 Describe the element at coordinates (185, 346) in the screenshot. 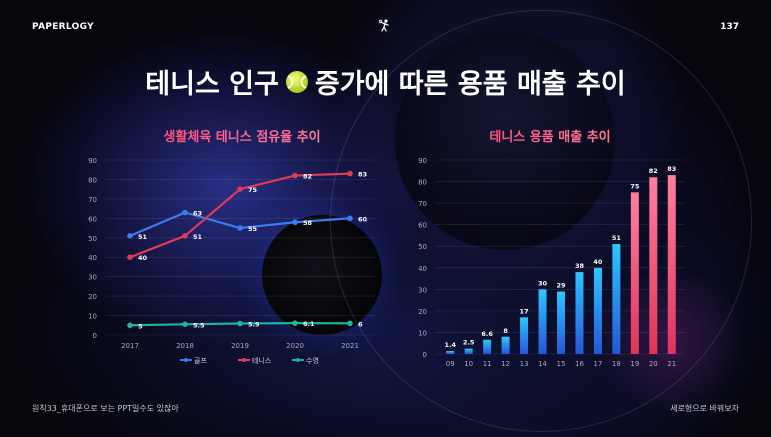

I see `x-tick-label: 2018` at that location.